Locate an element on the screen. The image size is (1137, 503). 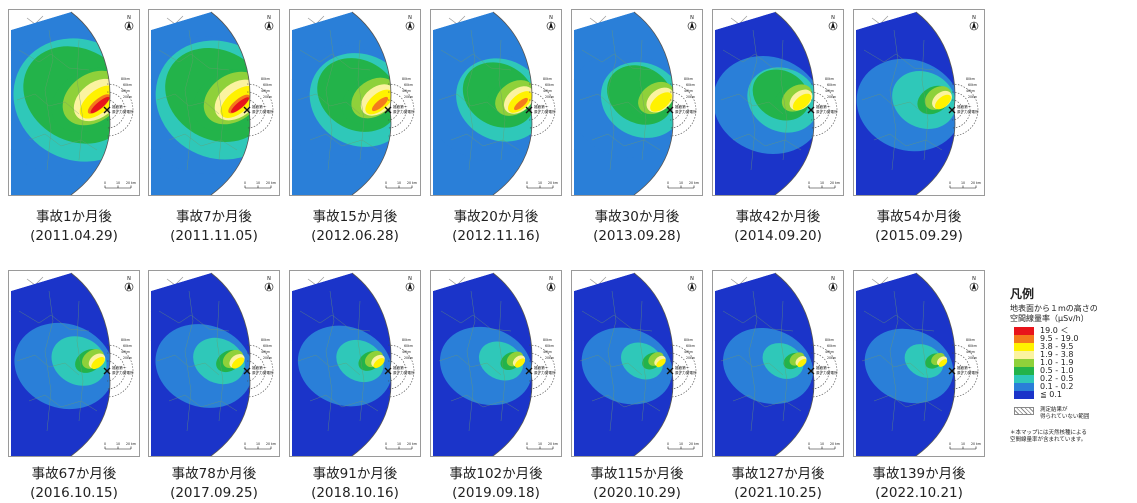
panel-date: (2013.09.28) is located at coordinates (637, 236).